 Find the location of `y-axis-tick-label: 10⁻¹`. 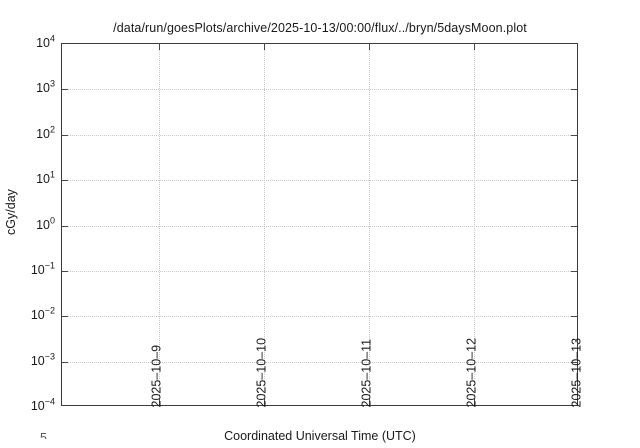

y-axis-tick-label: 10⁻¹ is located at coordinates (42, 268).